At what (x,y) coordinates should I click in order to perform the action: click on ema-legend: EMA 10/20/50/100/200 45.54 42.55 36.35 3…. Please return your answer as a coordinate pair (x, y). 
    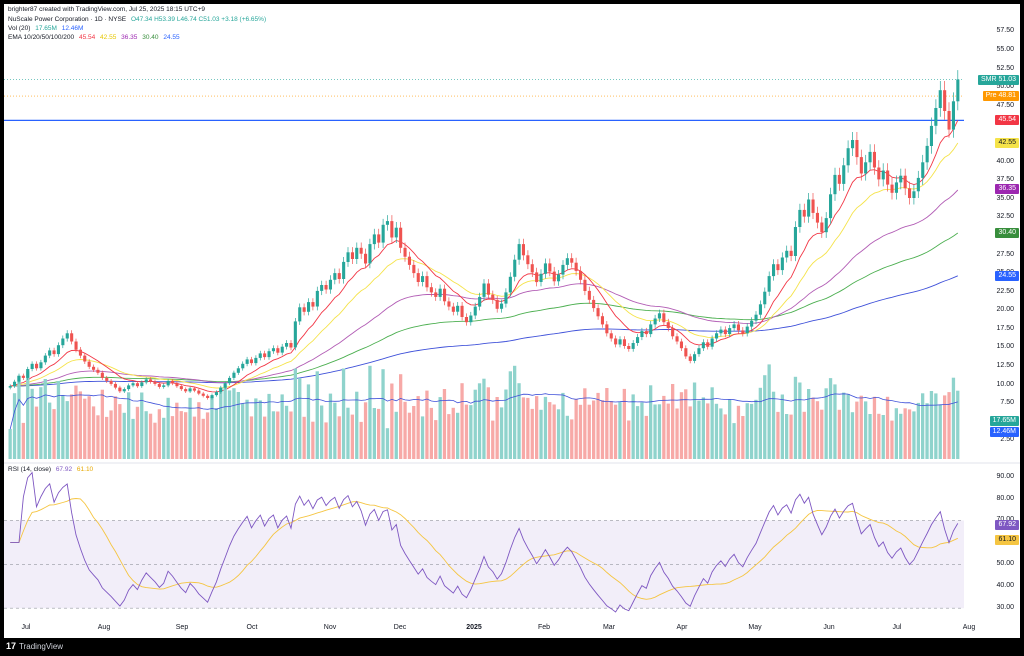
    Looking at the image, I should click on (95, 37).